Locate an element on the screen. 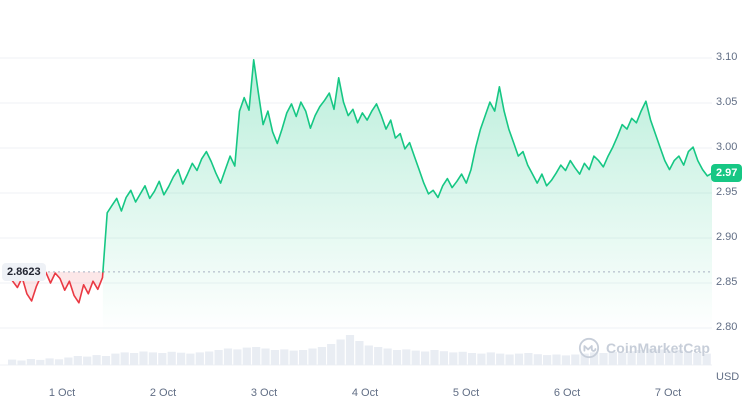 The image size is (750, 408). open-price-badge: 2.8623 is located at coordinates (24, 271).